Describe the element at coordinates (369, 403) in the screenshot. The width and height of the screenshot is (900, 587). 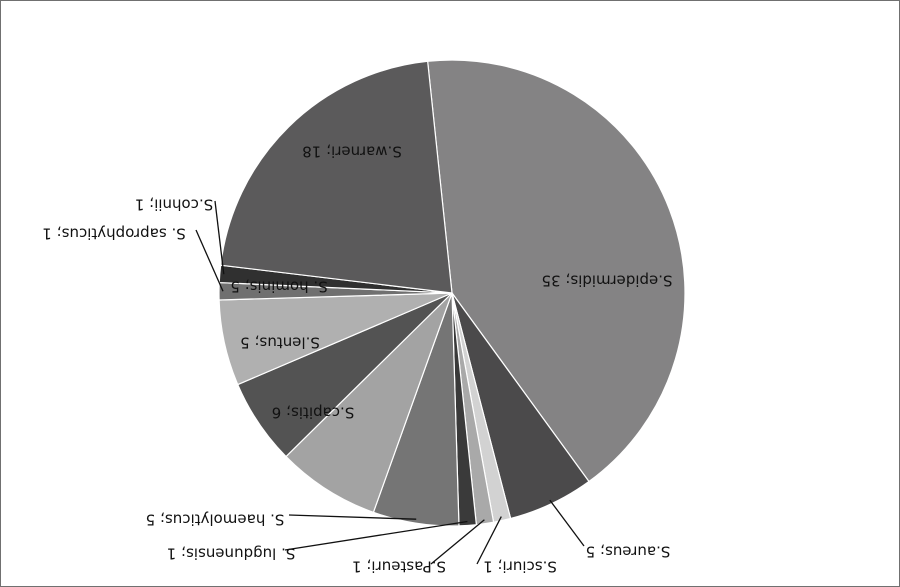
I see `pie-slice-s-capitis` at that location.